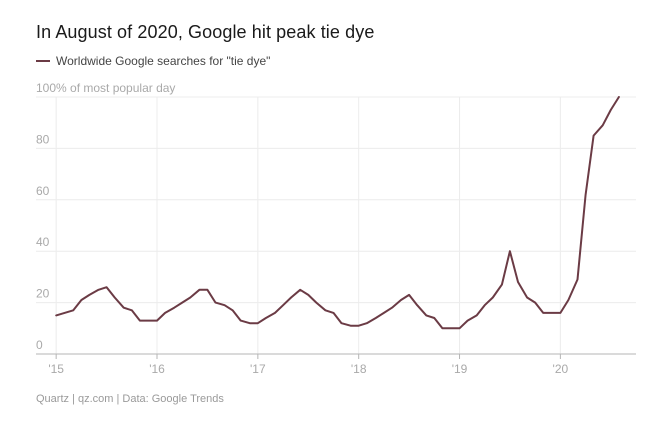 This screenshot has width=667, height=435. Describe the element at coordinates (43, 242) in the screenshot. I see `y-tick-label: 40` at that location.